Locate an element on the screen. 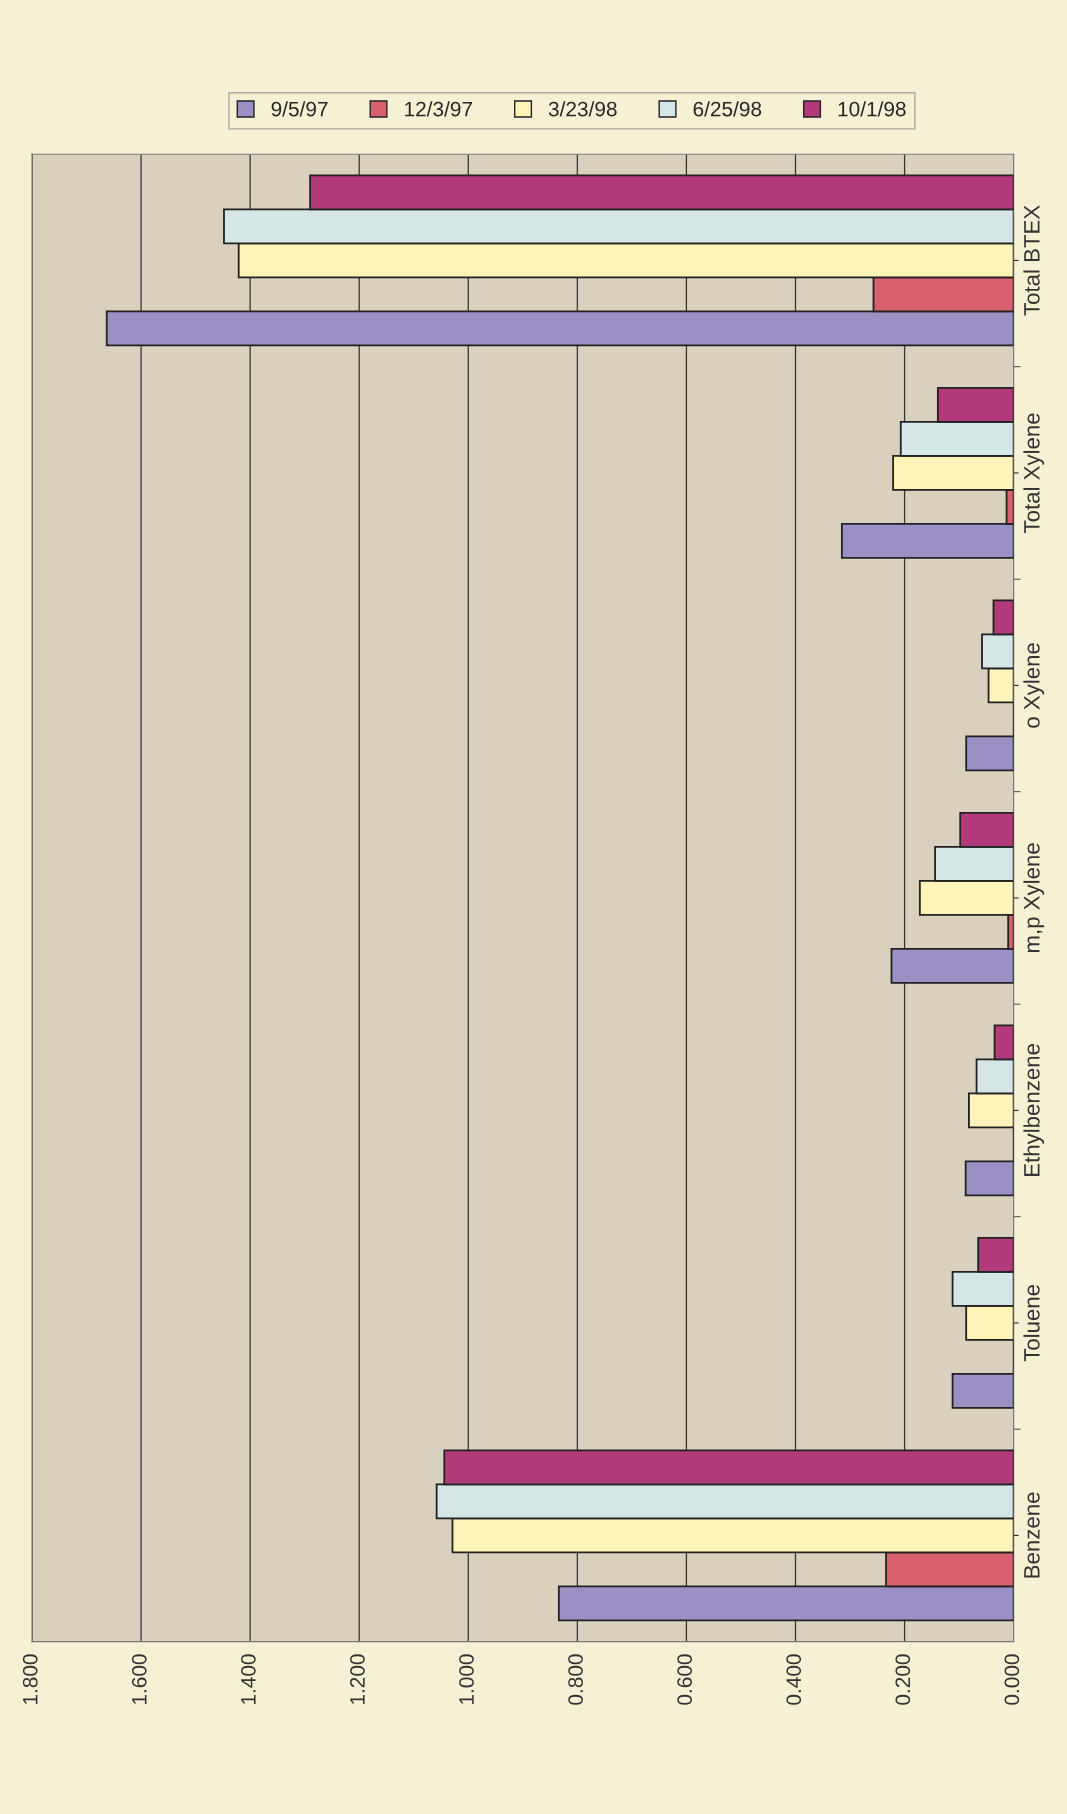 The image size is (1067, 1814). legend-label: 6/25/98 is located at coordinates (727, 109).